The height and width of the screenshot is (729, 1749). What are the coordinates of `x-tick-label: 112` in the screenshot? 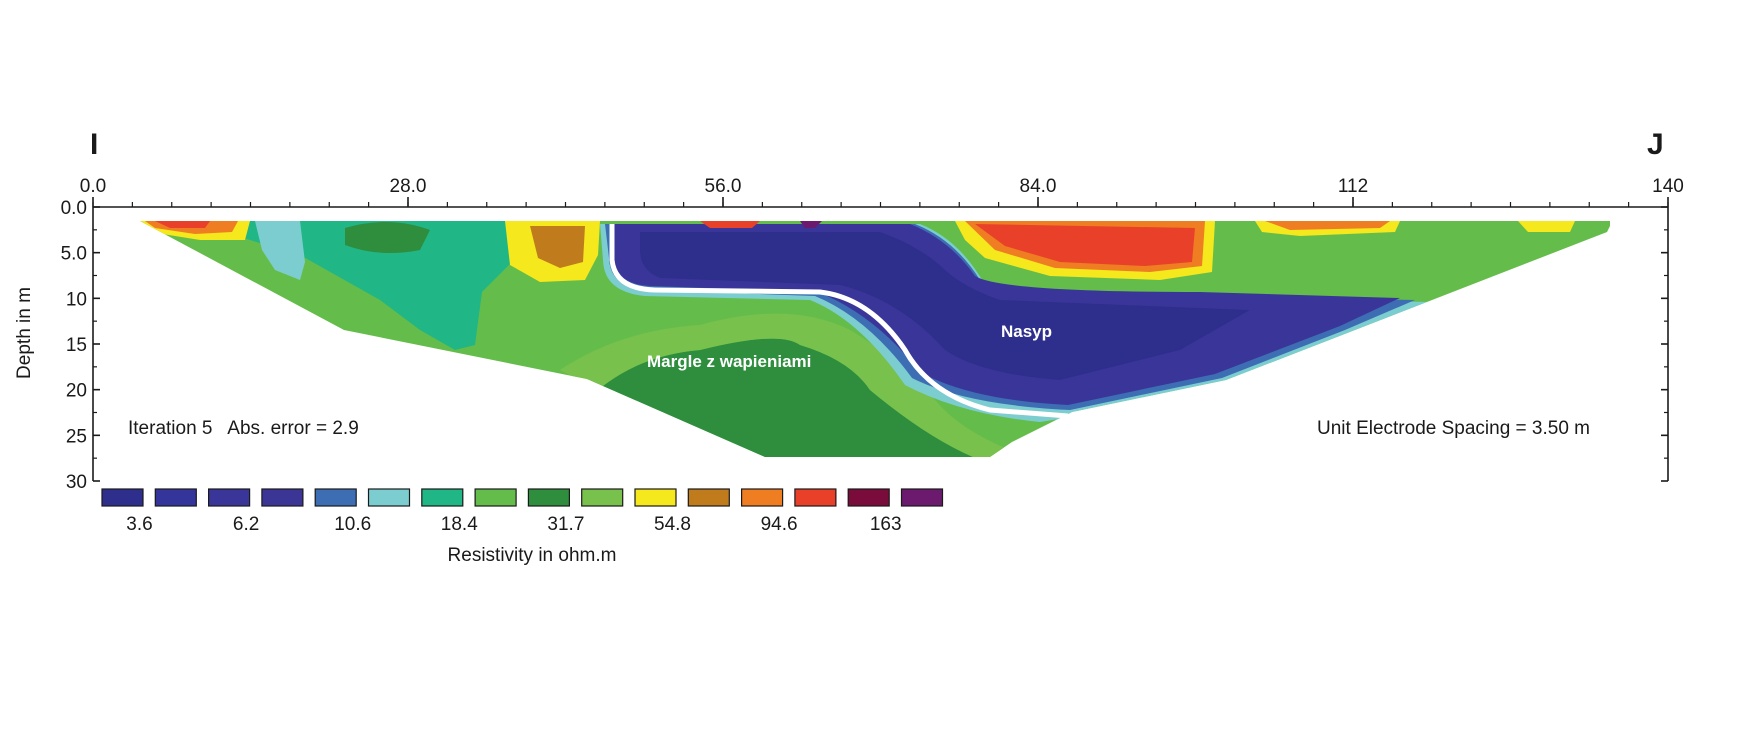 It's located at (1353, 186).